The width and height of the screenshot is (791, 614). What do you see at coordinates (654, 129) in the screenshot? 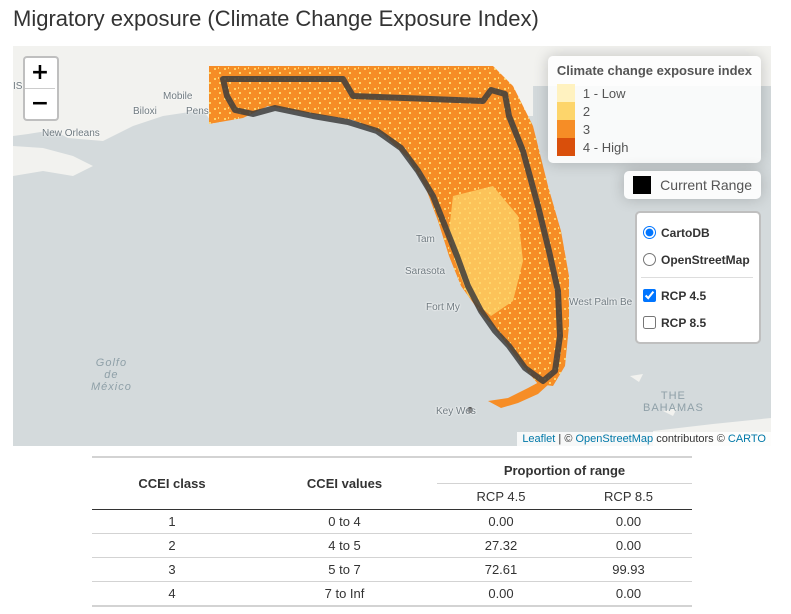
I see `legend-item: 3` at bounding box center [654, 129].